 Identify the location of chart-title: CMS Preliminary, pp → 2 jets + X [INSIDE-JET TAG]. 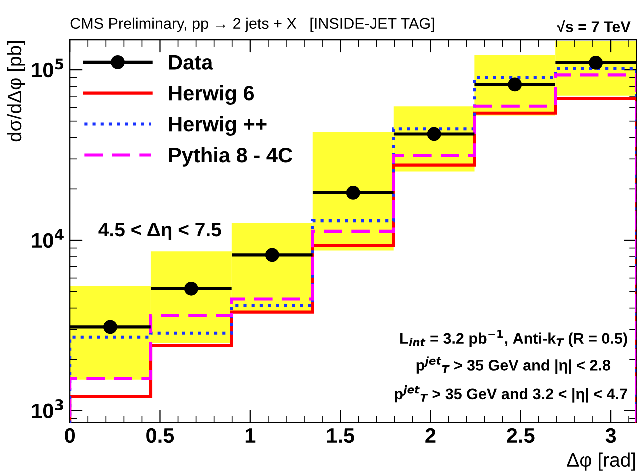
(252, 25).